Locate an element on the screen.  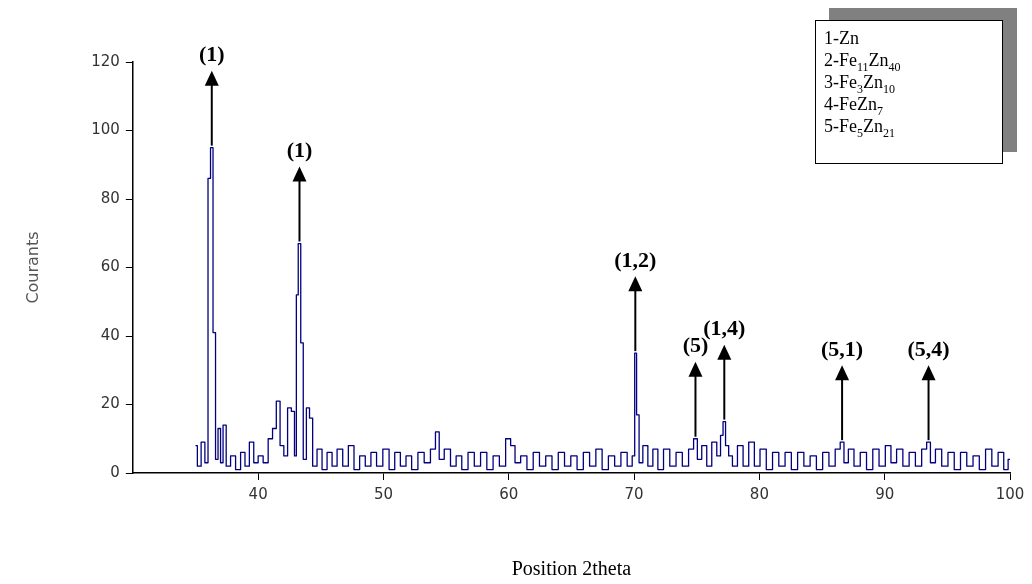
x-tick-label: 40 is located at coordinates (258, 493).